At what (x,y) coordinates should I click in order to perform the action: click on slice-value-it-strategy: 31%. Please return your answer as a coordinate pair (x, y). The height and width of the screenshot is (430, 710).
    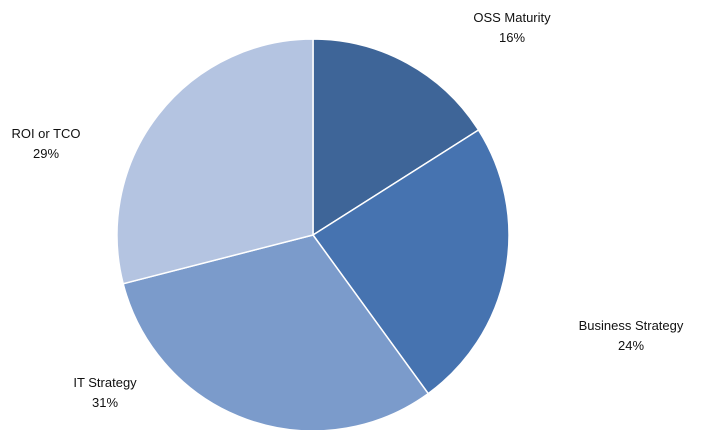
    Looking at the image, I should click on (105, 402).